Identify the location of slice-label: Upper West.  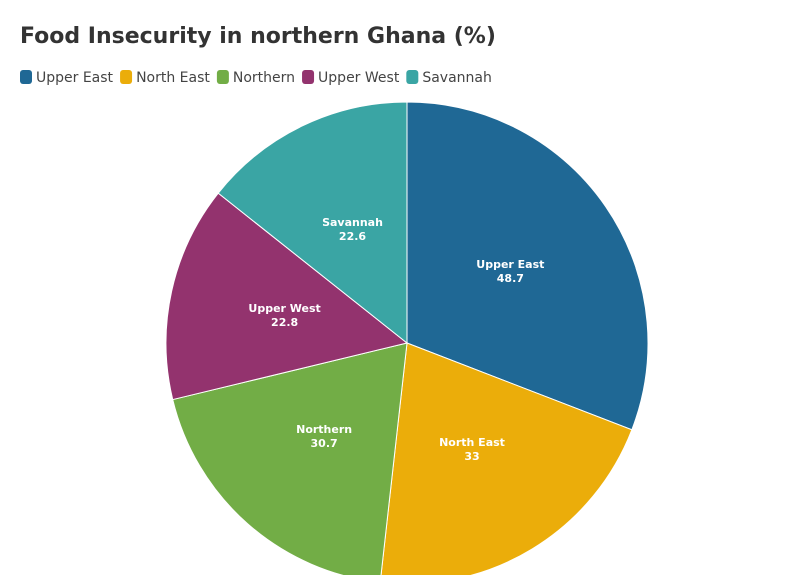
(284, 308).